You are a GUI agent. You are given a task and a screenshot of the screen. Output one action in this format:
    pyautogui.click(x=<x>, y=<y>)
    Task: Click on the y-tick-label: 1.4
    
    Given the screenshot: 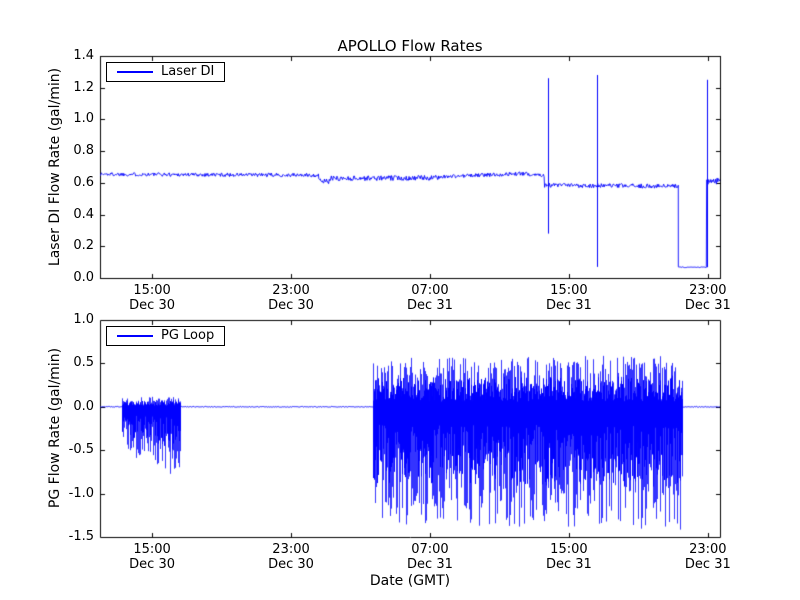 What is the action you would take?
    pyautogui.click(x=83, y=55)
    